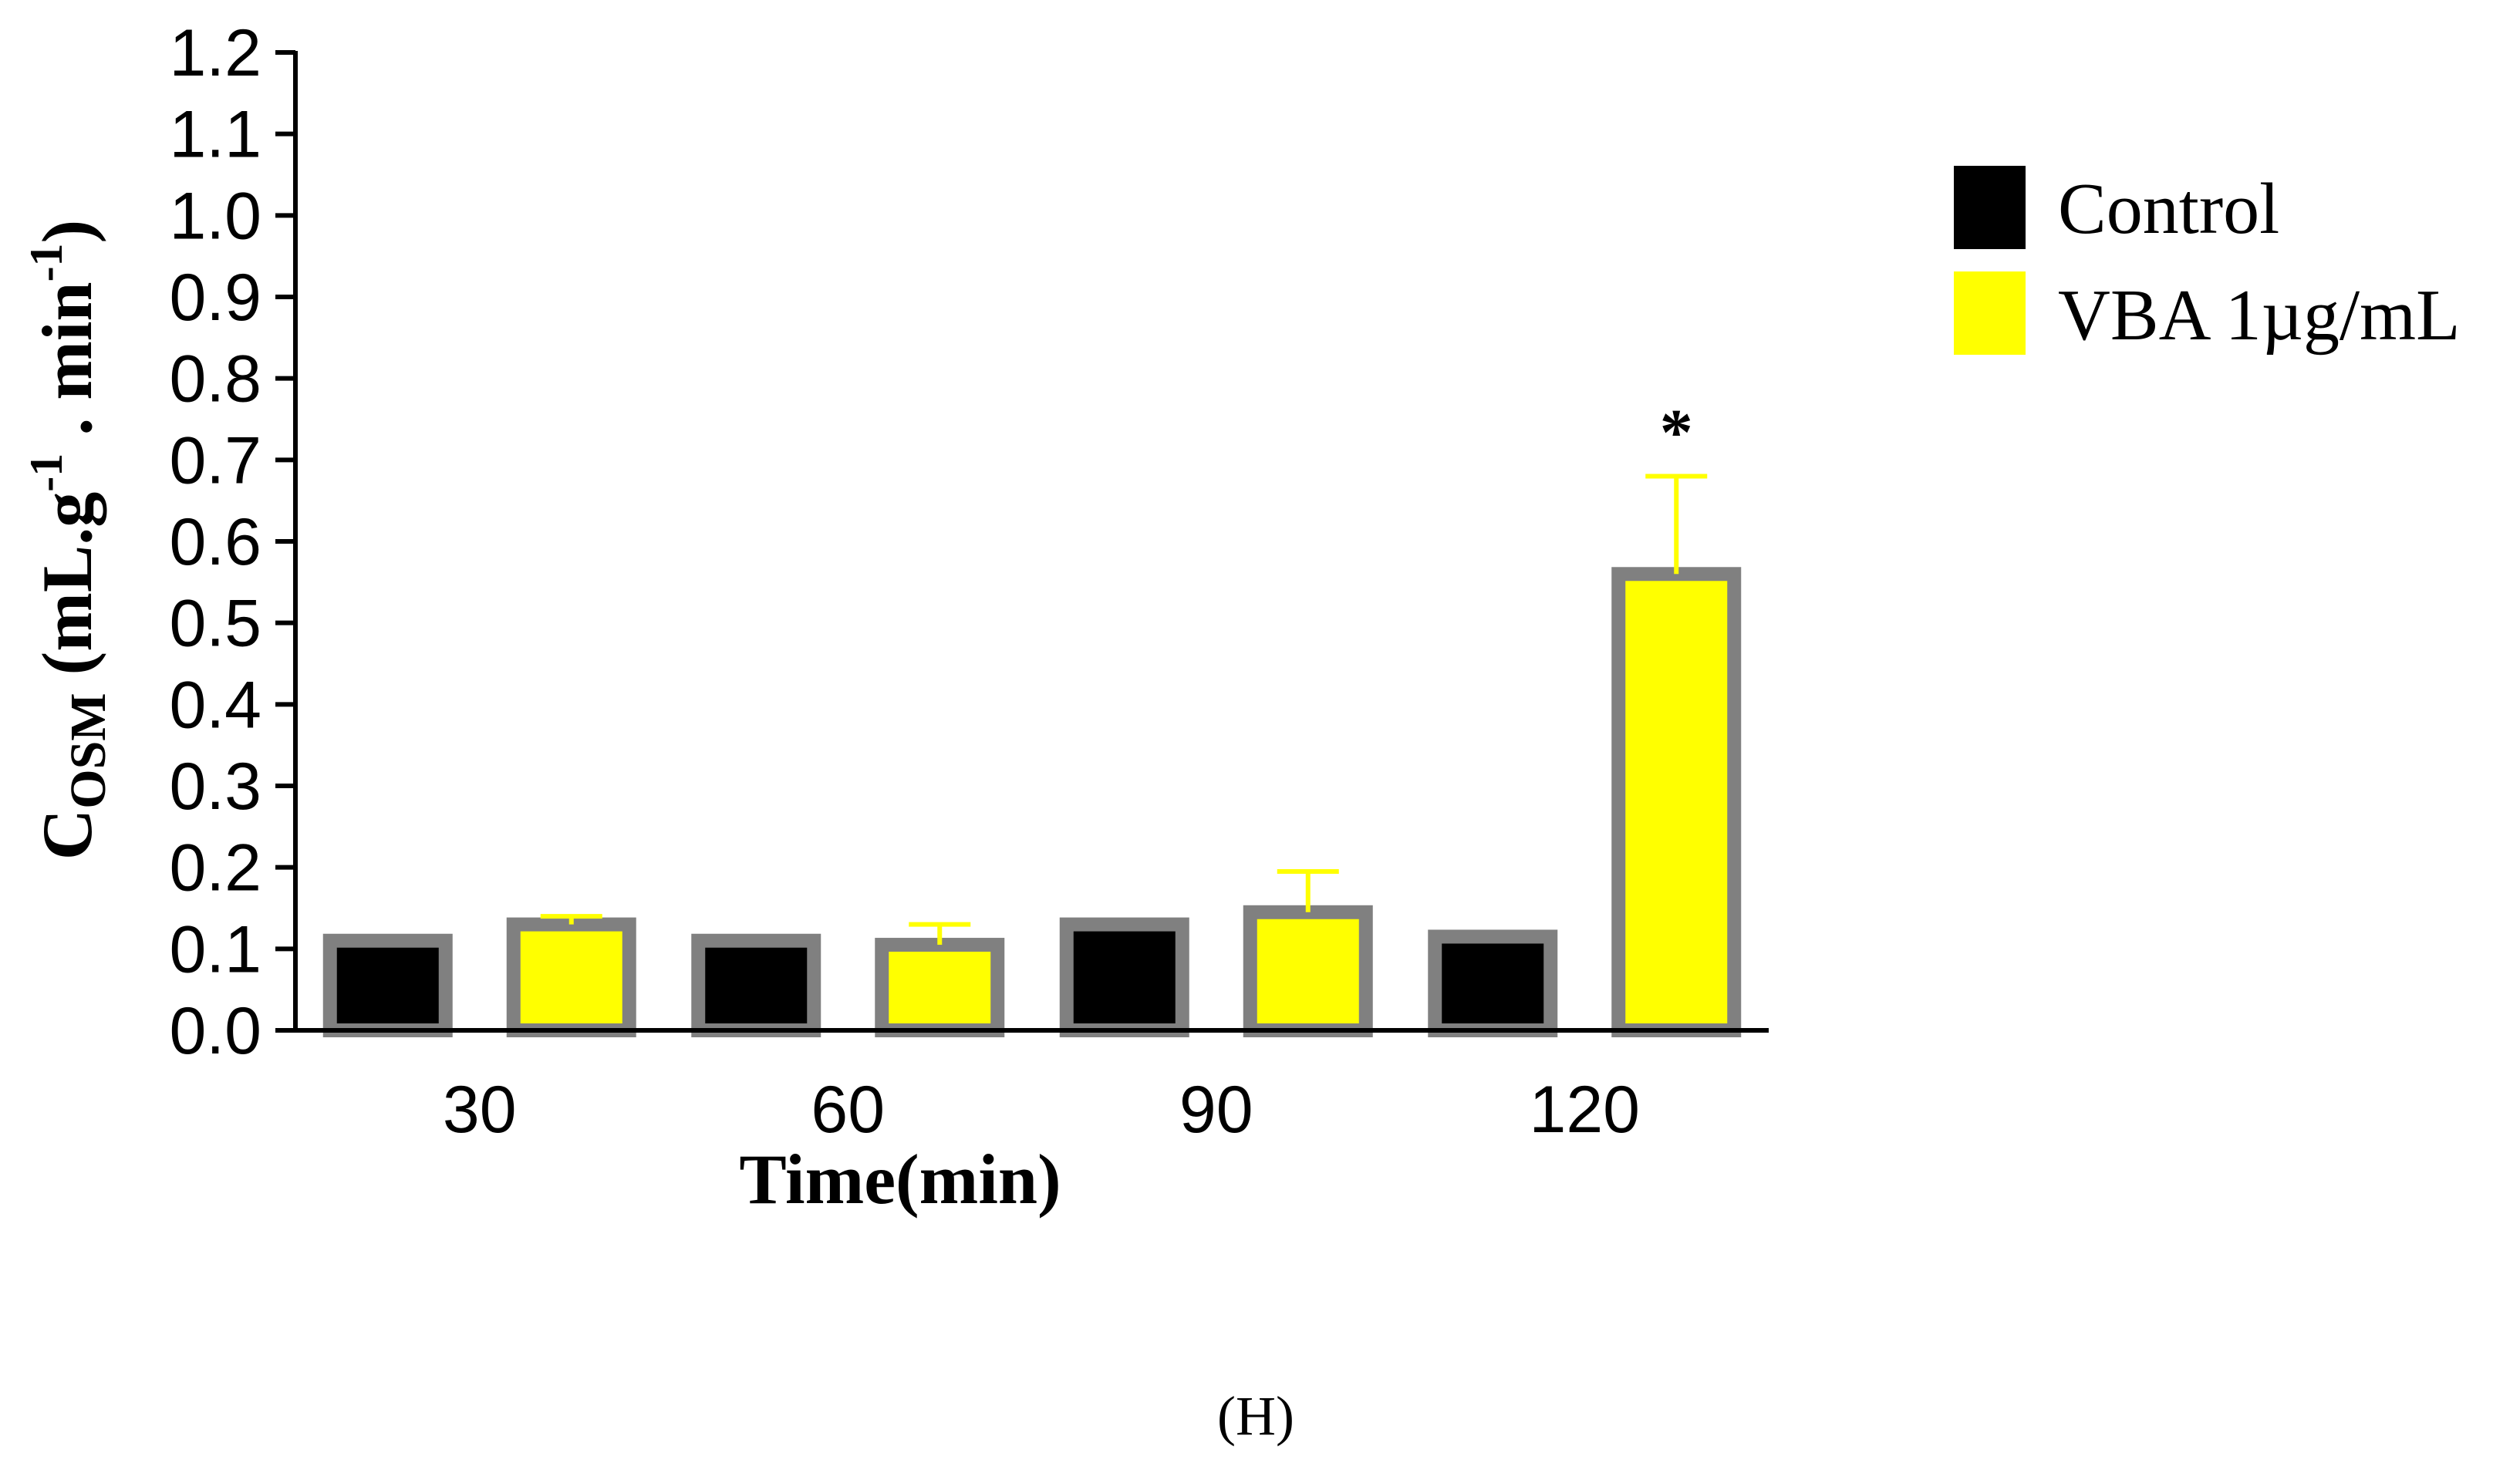  What do you see at coordinates (1124, 710) in the screenshot?
I see `error-bars-layer` at bounding box center [1124, 710].